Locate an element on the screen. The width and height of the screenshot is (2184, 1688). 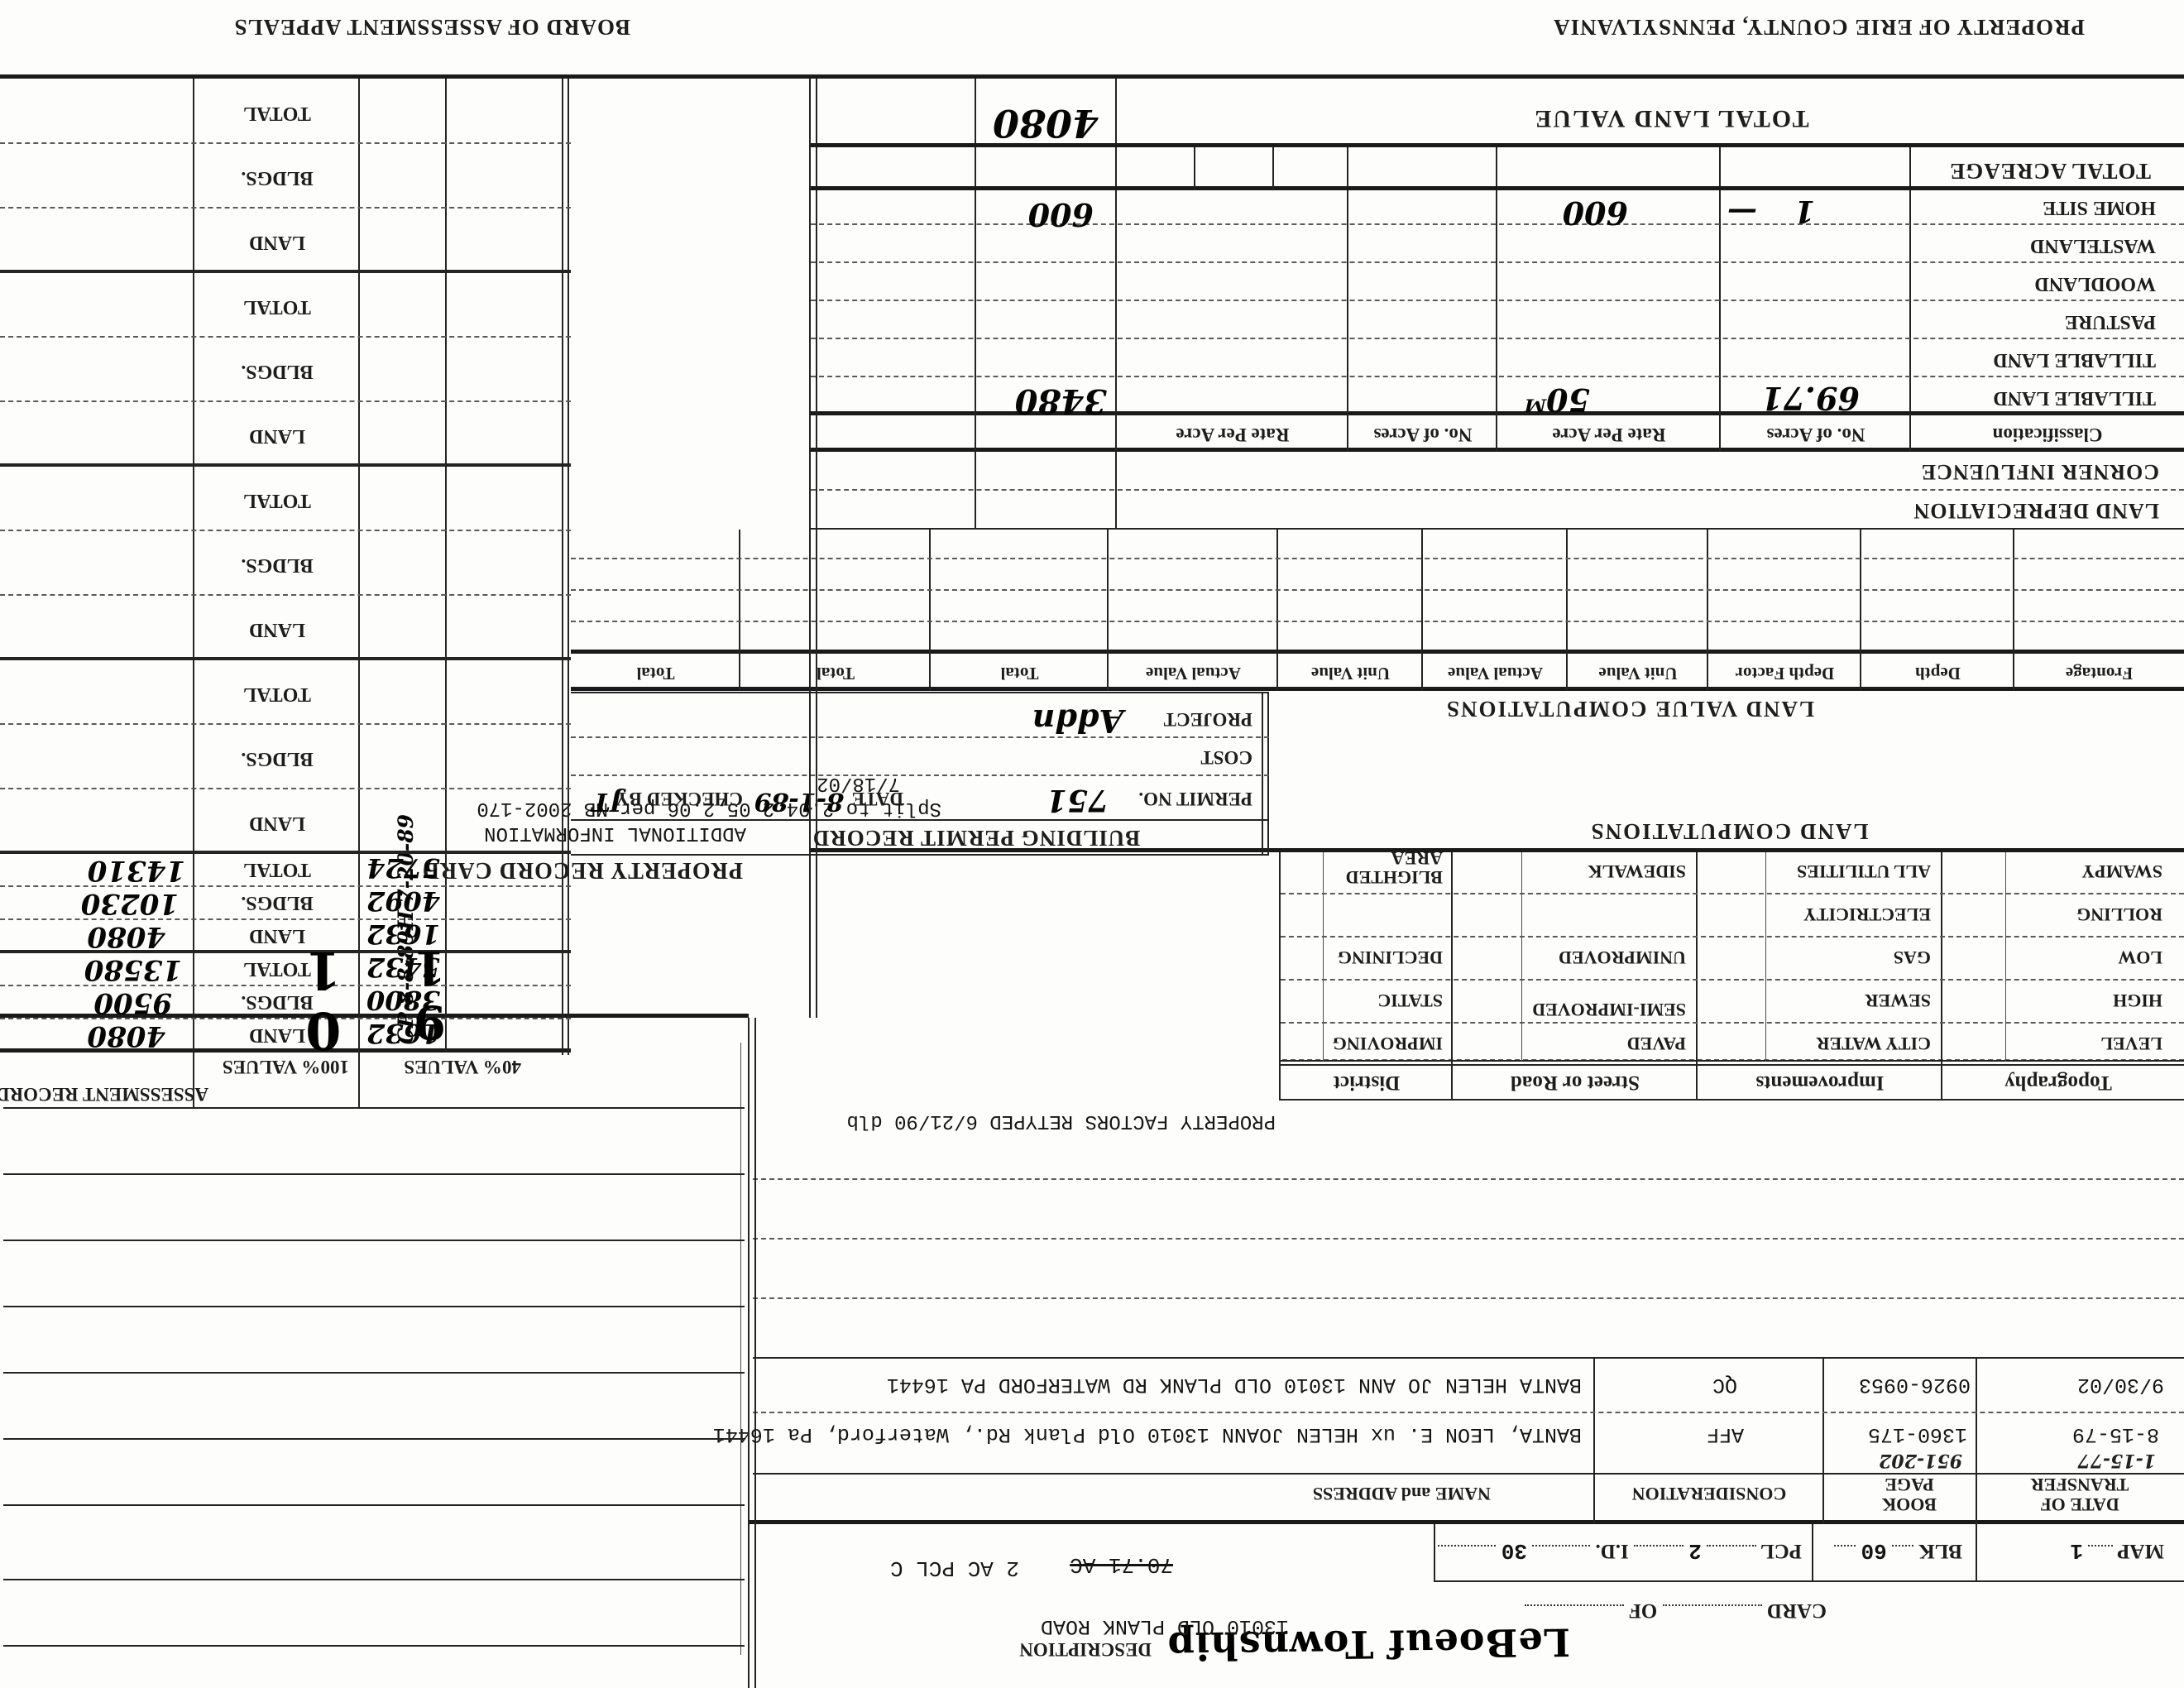
g5-land-label: LAND is located at coordinates (277, 436).